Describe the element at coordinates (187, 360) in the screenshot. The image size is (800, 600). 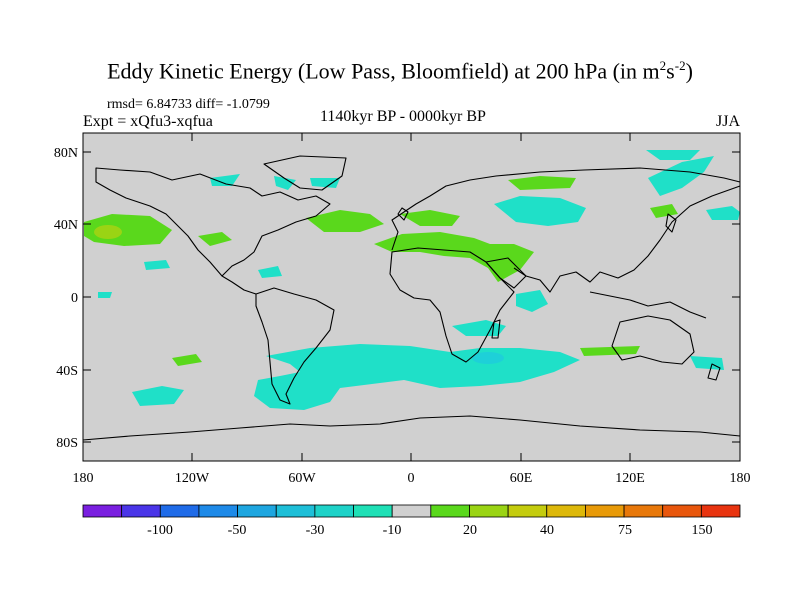
I see `anomaly-patch-south-pacific-west` at that location.